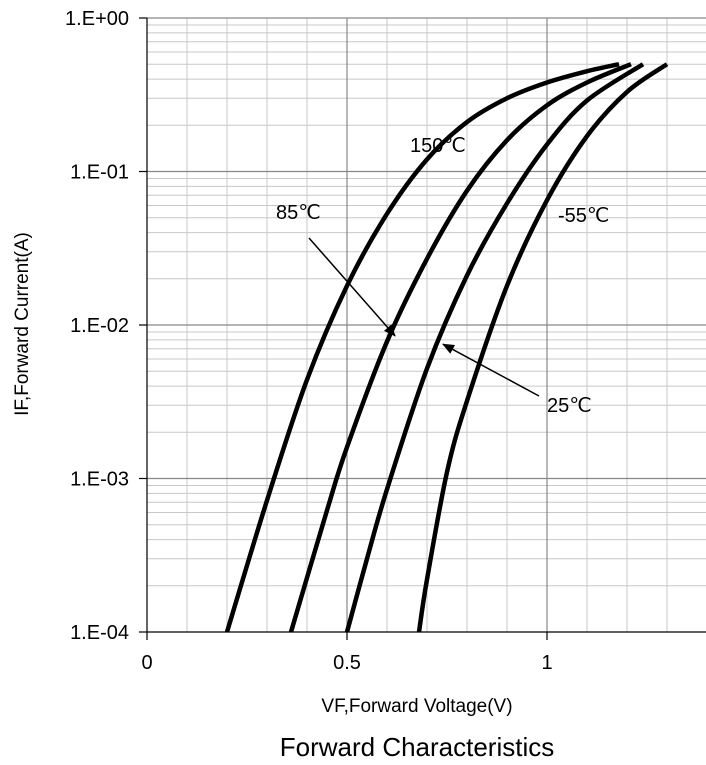 The height and width of the screenshot is (765, 706). What do you see at coordinates (22, 324) in the screenshot?
I see `y-axis-title: IF,Forward Current(A)` at bounding box center [22, 324].